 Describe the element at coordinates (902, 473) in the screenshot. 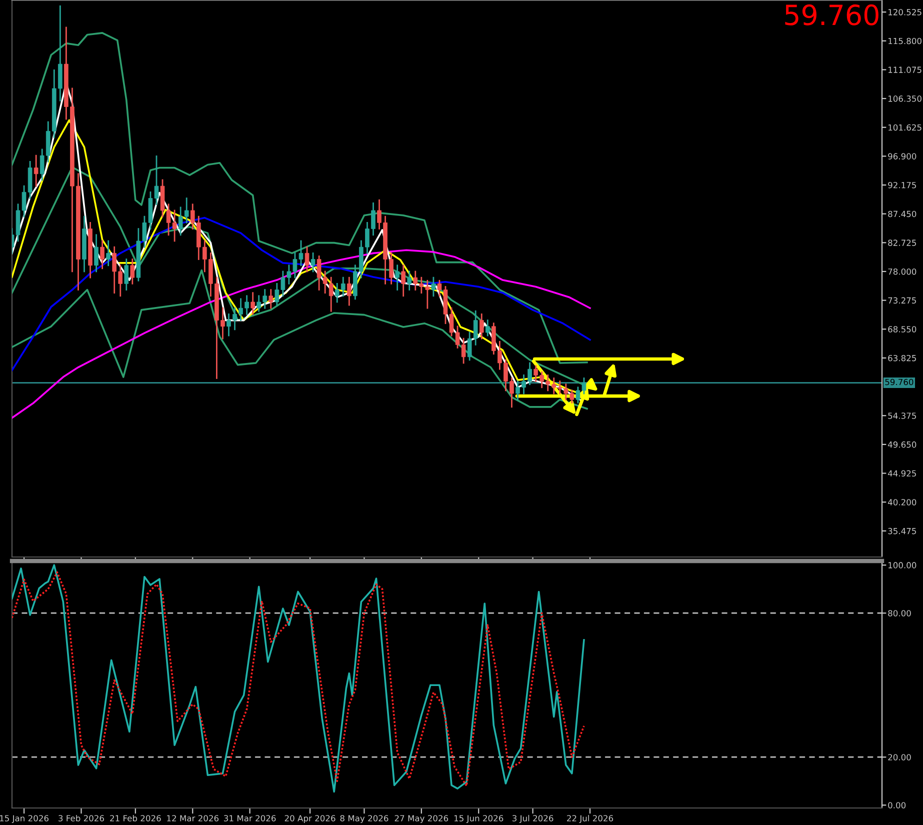

I see `y-tick-label: 44.925` at that location.